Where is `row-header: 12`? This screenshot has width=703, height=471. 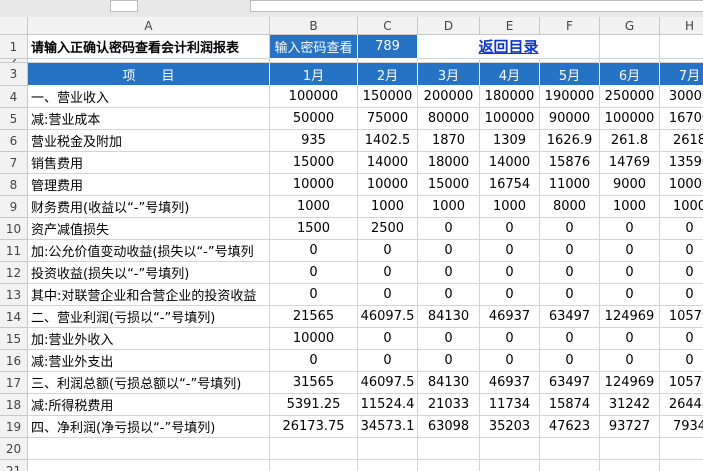
row-header: 12 is located at coordinates (14, 273).